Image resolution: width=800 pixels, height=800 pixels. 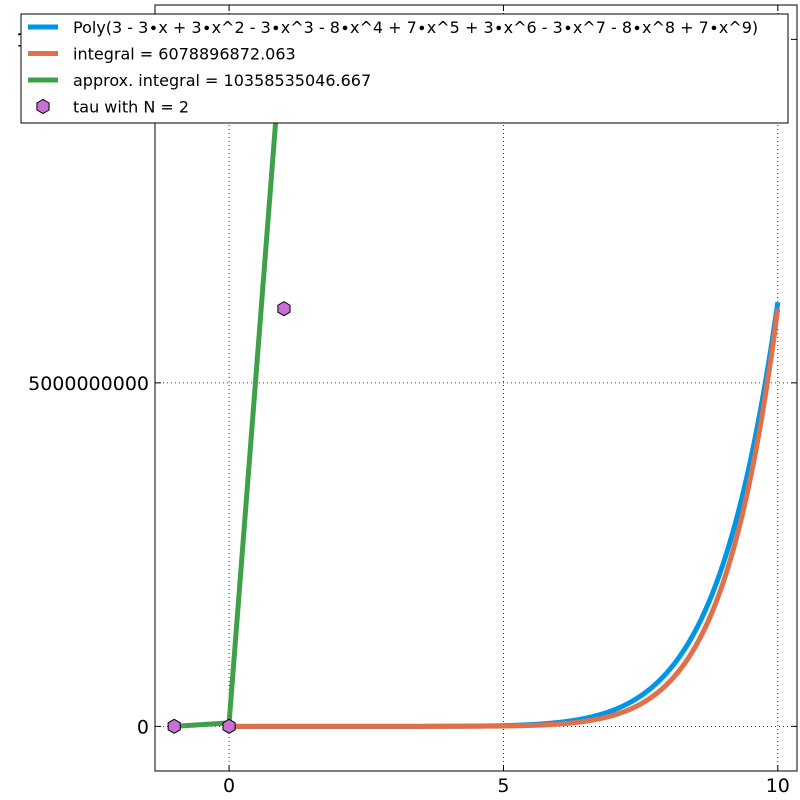 What do you see at coordinates (222, 80) in the screenshot?
I see `legend-label: approx. integral = 10358535046.667` at bounding box center [222, 80].